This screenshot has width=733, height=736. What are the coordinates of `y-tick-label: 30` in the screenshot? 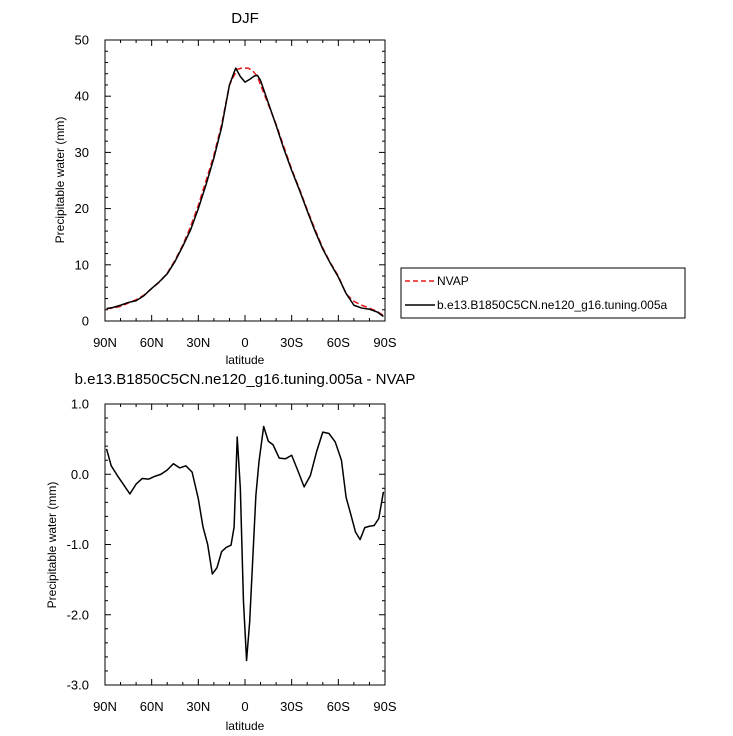 It's located at (82, 152).